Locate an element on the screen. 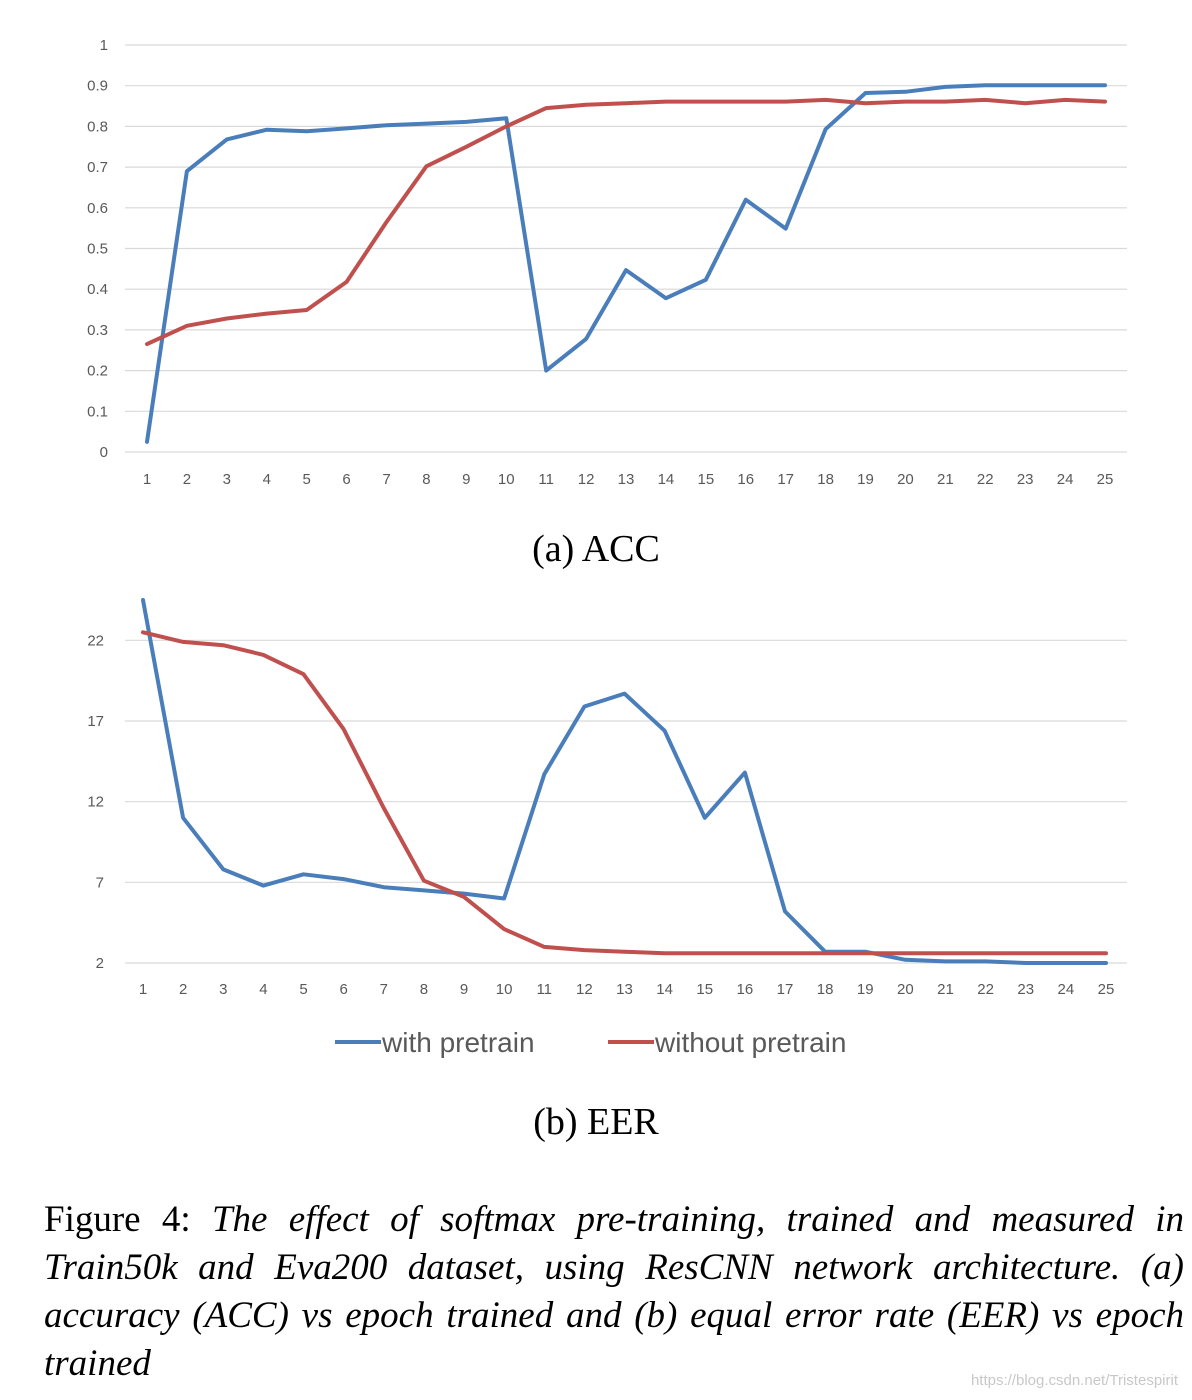 The height and width of the screenshot is (1400, 1192). y-tick-label: 1 is located at coordinates (104, 45).